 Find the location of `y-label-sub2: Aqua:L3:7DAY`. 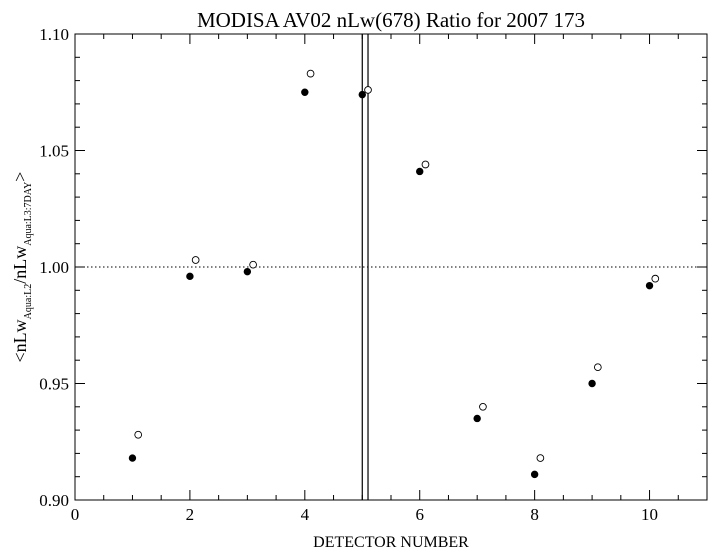

y-label-sub2: Aqua:L3:7DAY is located at coordinates (28, 214).